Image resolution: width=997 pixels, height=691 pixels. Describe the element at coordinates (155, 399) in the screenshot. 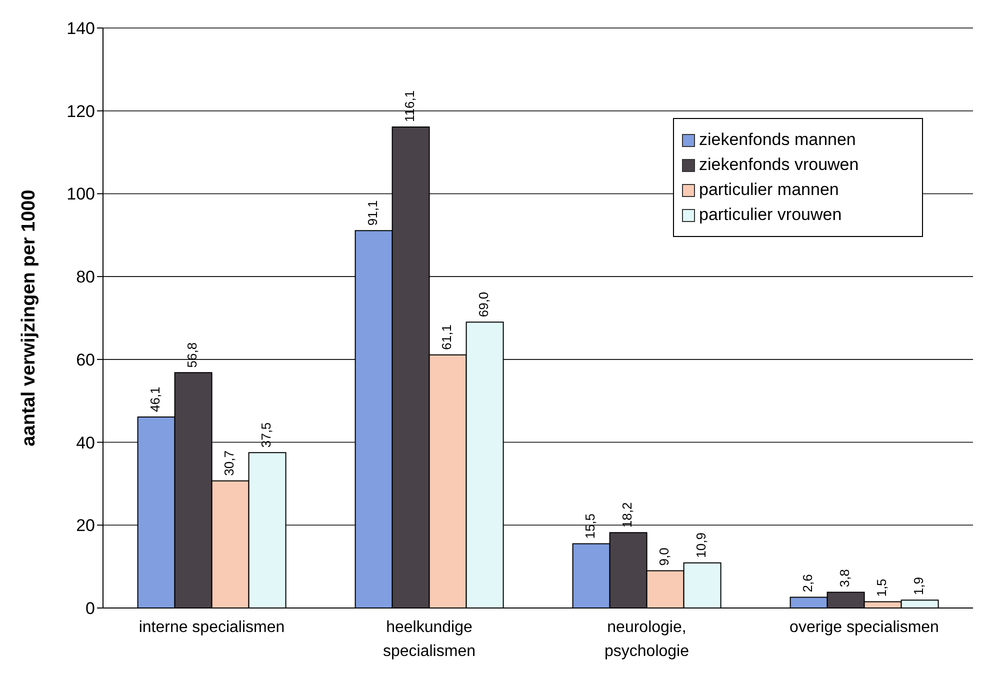

I see `data-label: 46,1` at that location.